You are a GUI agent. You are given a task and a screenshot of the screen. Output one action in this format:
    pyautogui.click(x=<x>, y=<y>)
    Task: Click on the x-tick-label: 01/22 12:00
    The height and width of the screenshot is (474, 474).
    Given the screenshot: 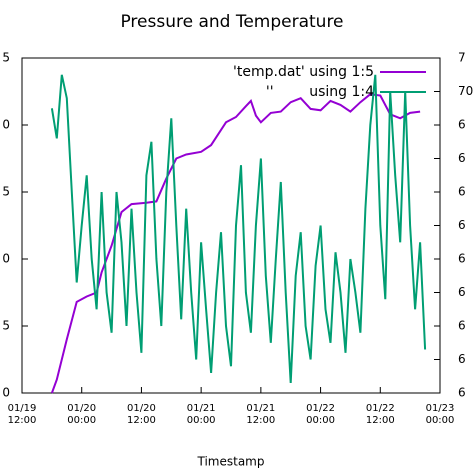 What is the action you would take?
    pyautogui.click(x=380, y=414)
    